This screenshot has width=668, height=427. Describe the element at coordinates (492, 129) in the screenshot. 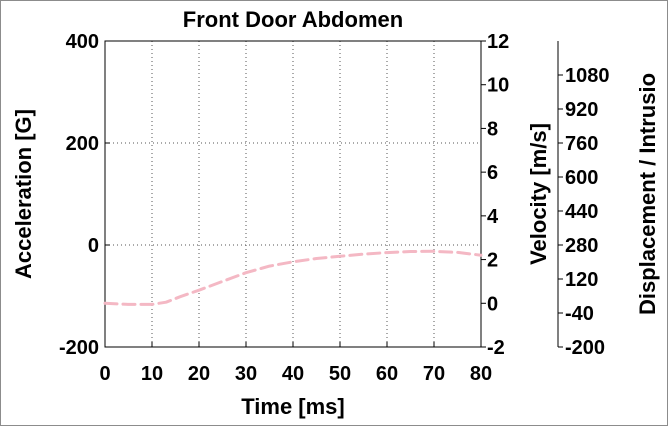

I see `velocity-tick-label: 8` at that location.